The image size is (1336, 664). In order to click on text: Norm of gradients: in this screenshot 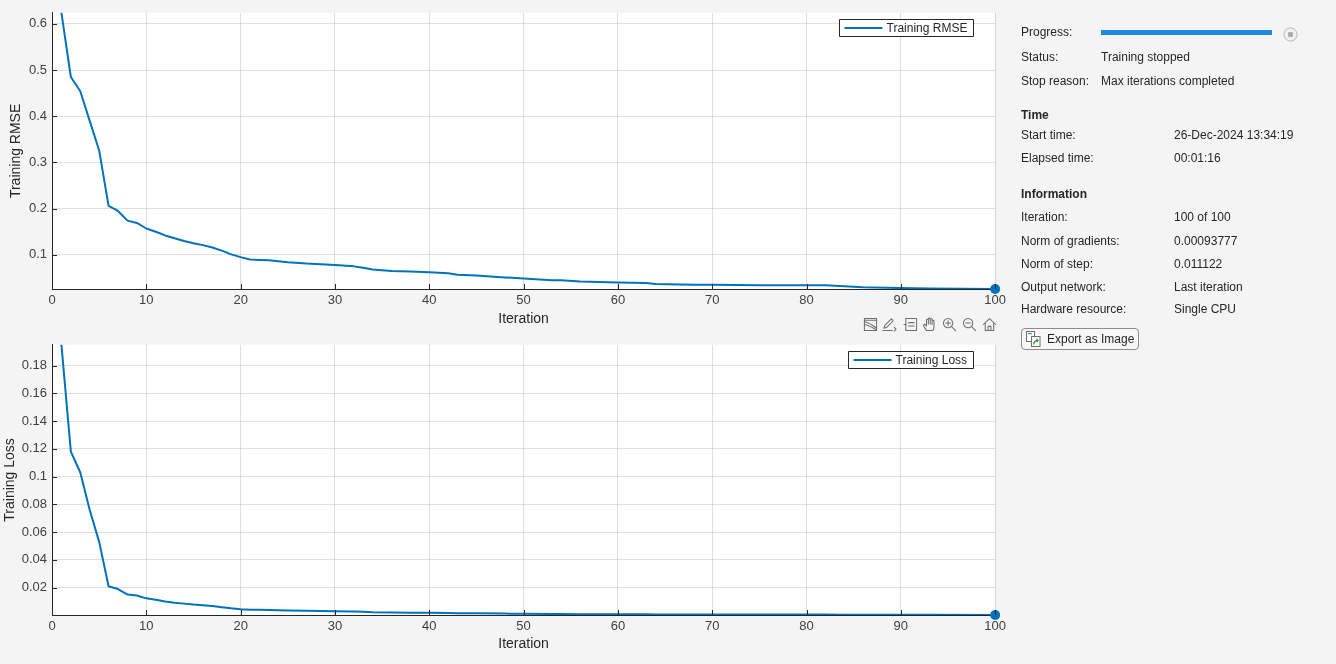, I will do `click(1070, 241)`.